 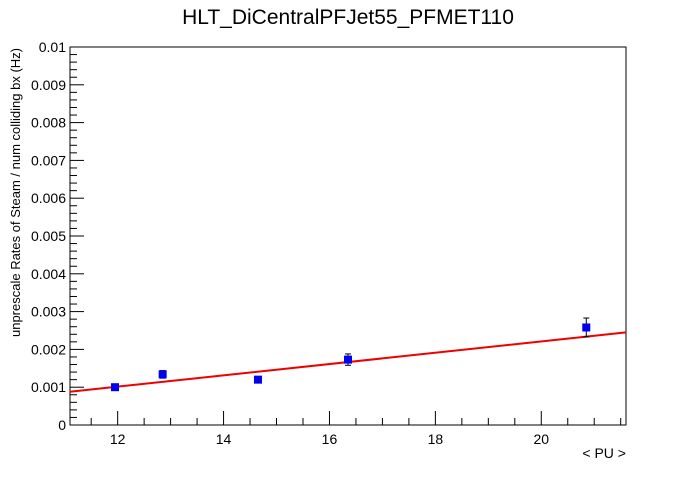 I want to click on y-tick-label: 0.005, so click(x=48, y=236).